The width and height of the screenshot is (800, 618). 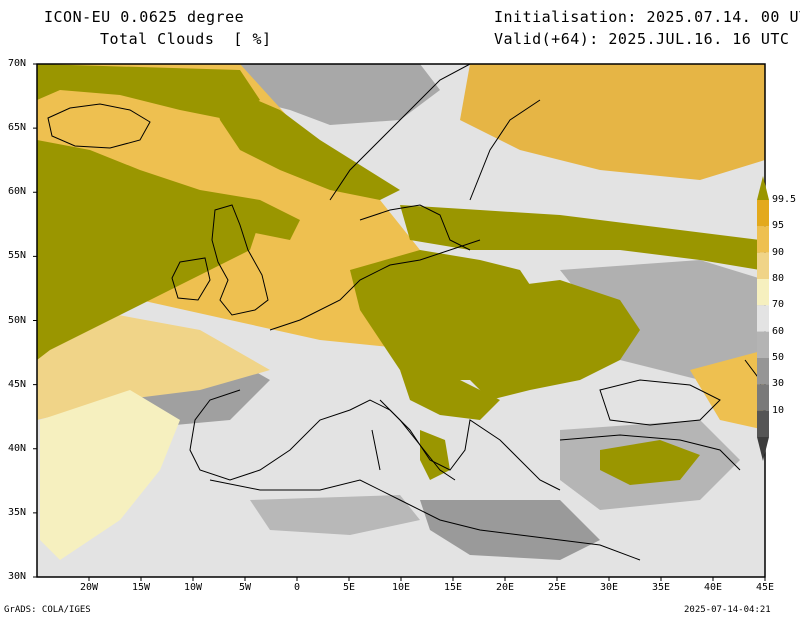 What do you see at coordinates (153, 360) in the screenshot?
I see `orange-band-iberia` at bounding box center [153, 360].